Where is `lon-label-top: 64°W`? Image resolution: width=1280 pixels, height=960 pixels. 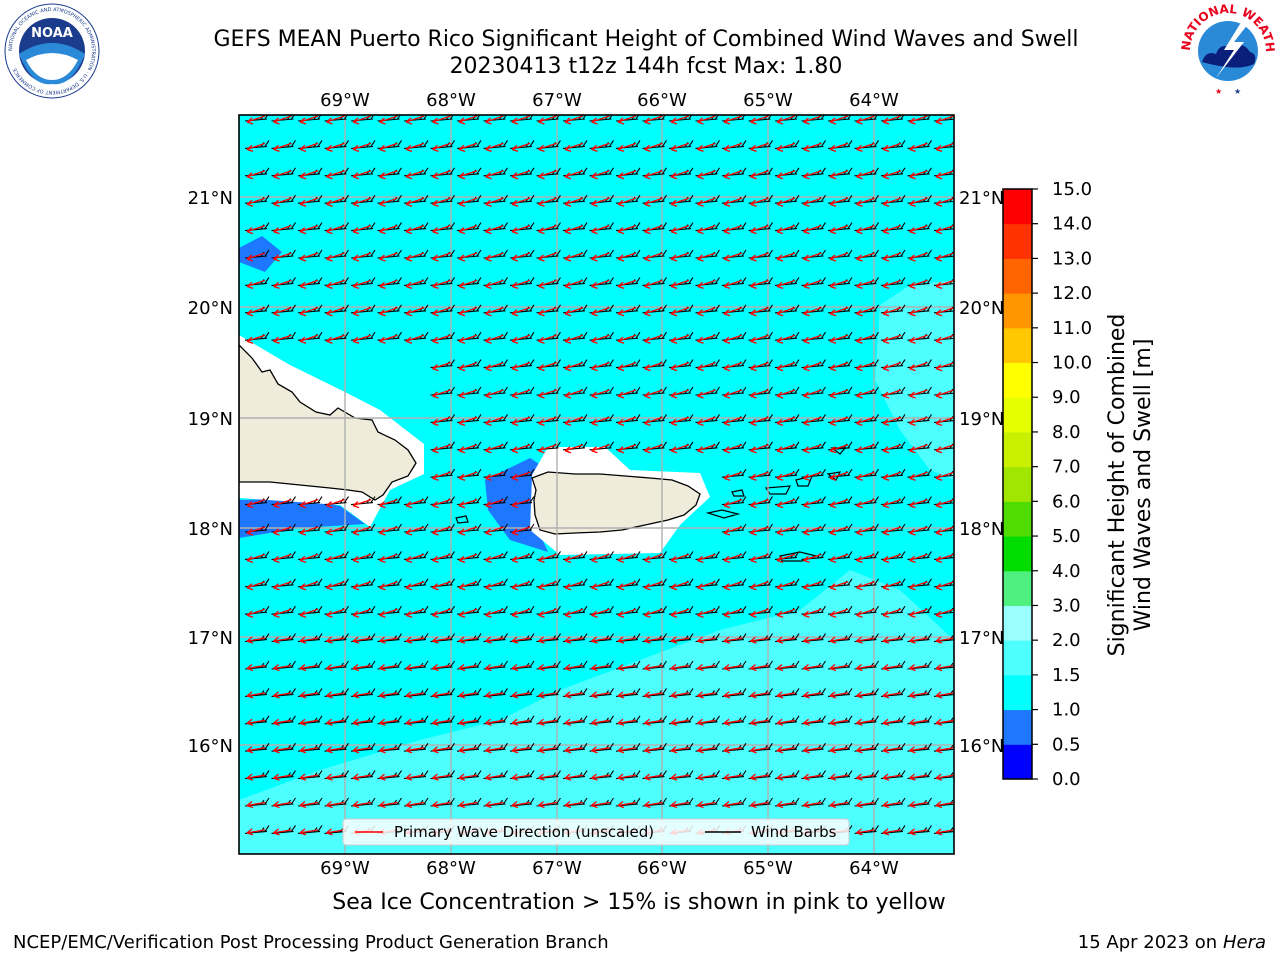
lon-label-top: 64°W is located at coordinates (874, 100).